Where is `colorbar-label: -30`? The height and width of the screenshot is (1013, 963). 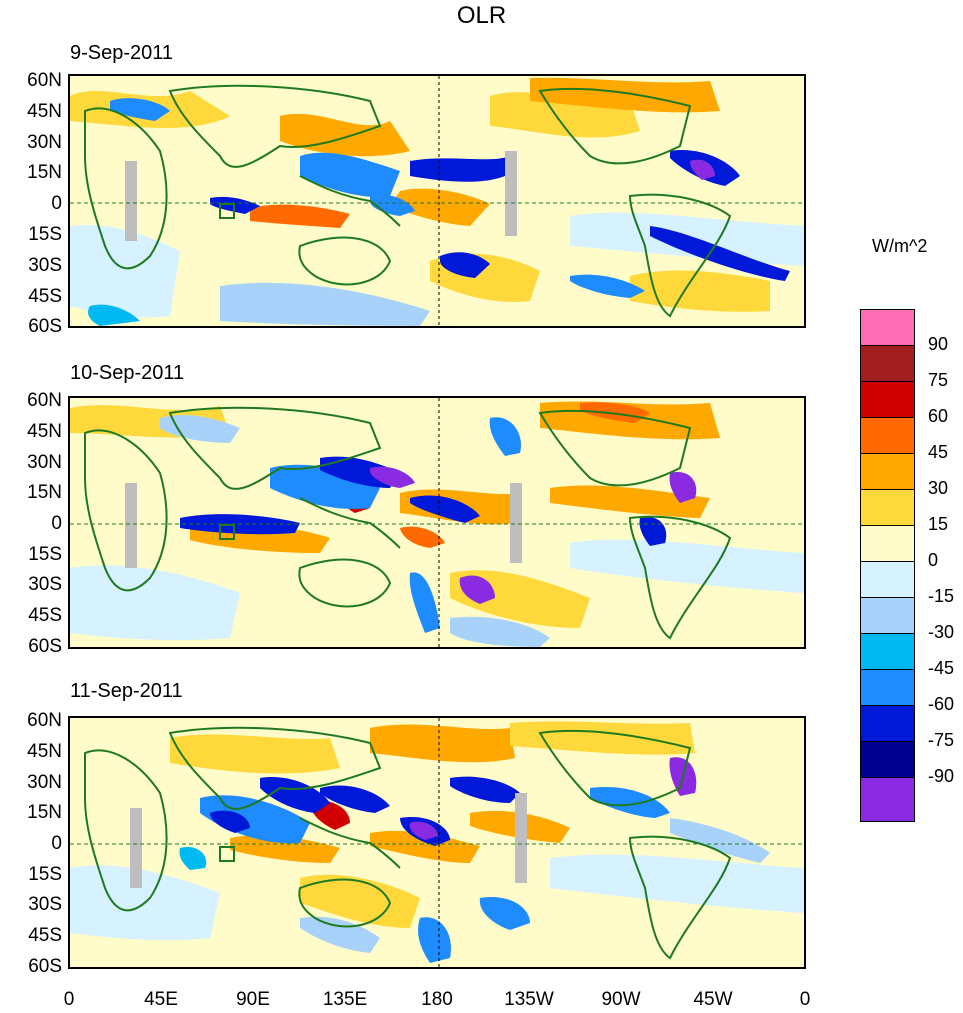 colorbar-label: -30 is located at coordinates (941, 632).